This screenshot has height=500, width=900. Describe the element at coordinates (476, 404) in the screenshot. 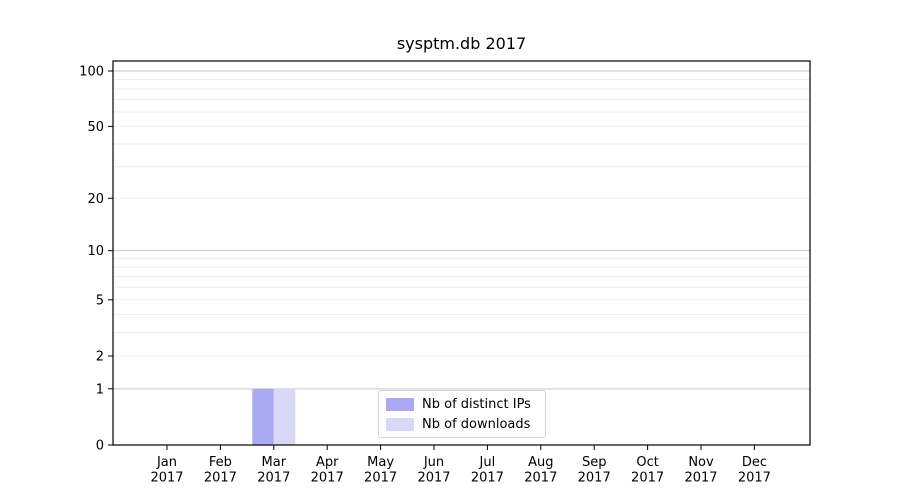

I see `legend-label-distinct-ips: Nb of distinct IPs` at that location.